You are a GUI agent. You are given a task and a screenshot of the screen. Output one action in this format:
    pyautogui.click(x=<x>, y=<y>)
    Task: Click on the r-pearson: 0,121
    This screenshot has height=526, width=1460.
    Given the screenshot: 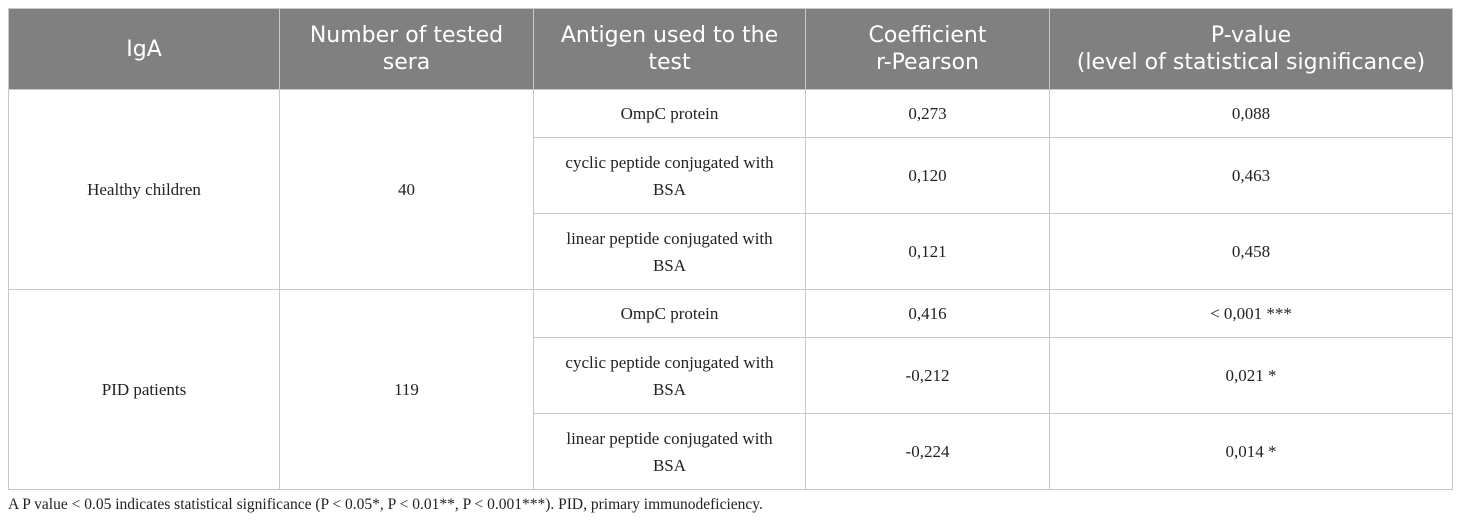 What is the action you would take?
    pyautogui.click(x=927, y=251)
    